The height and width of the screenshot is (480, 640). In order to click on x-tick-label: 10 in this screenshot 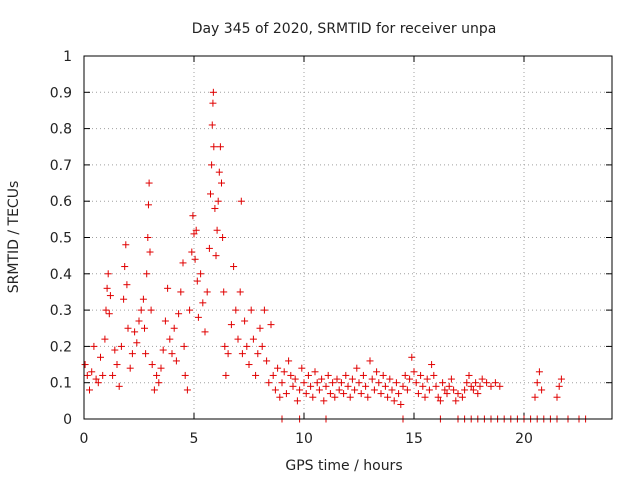, I will do `click(304, 439)`.